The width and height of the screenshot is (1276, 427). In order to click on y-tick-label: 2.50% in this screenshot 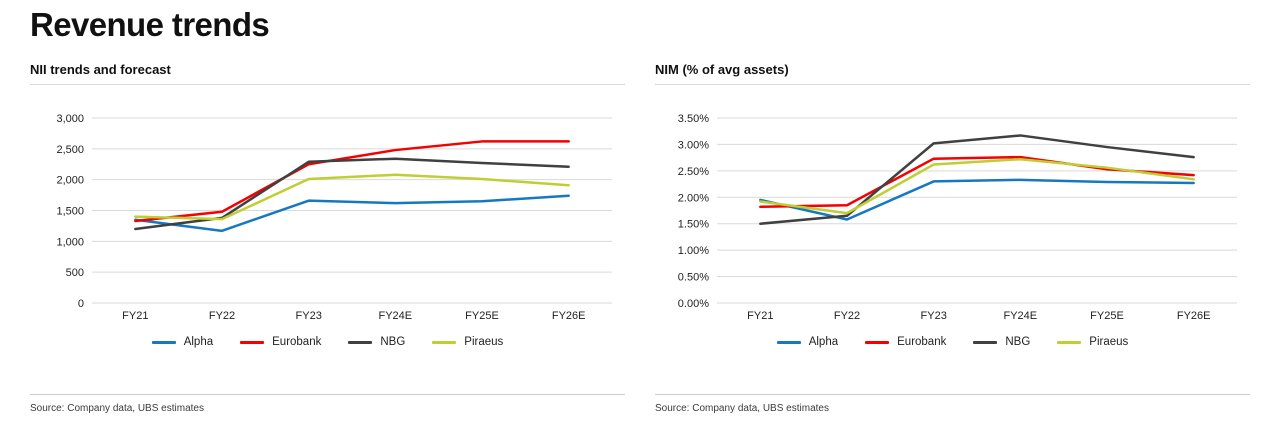, I will do `click(693, 172)`.